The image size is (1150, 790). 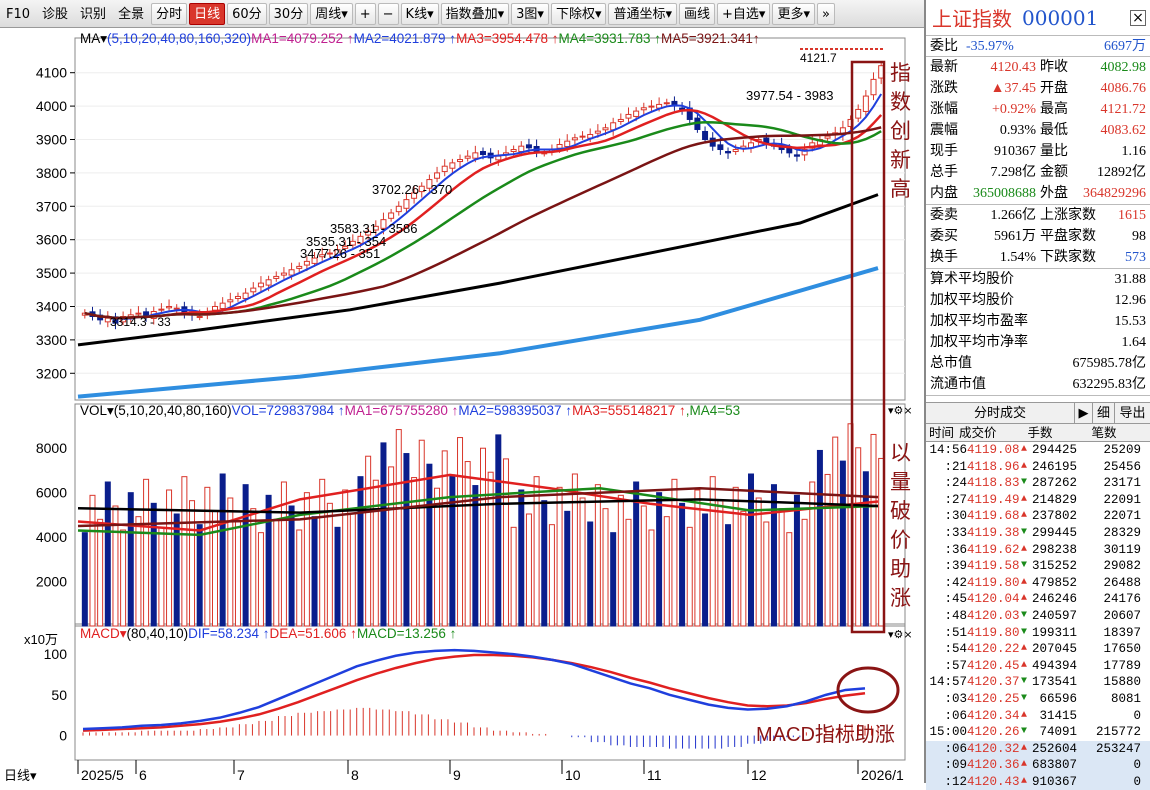 What do you see at coordinates (1038, 566) in the screenshot?
I see `trade-row: :39 4119.58 ▼ 315252 29082` at bounding box center [1038, 566].